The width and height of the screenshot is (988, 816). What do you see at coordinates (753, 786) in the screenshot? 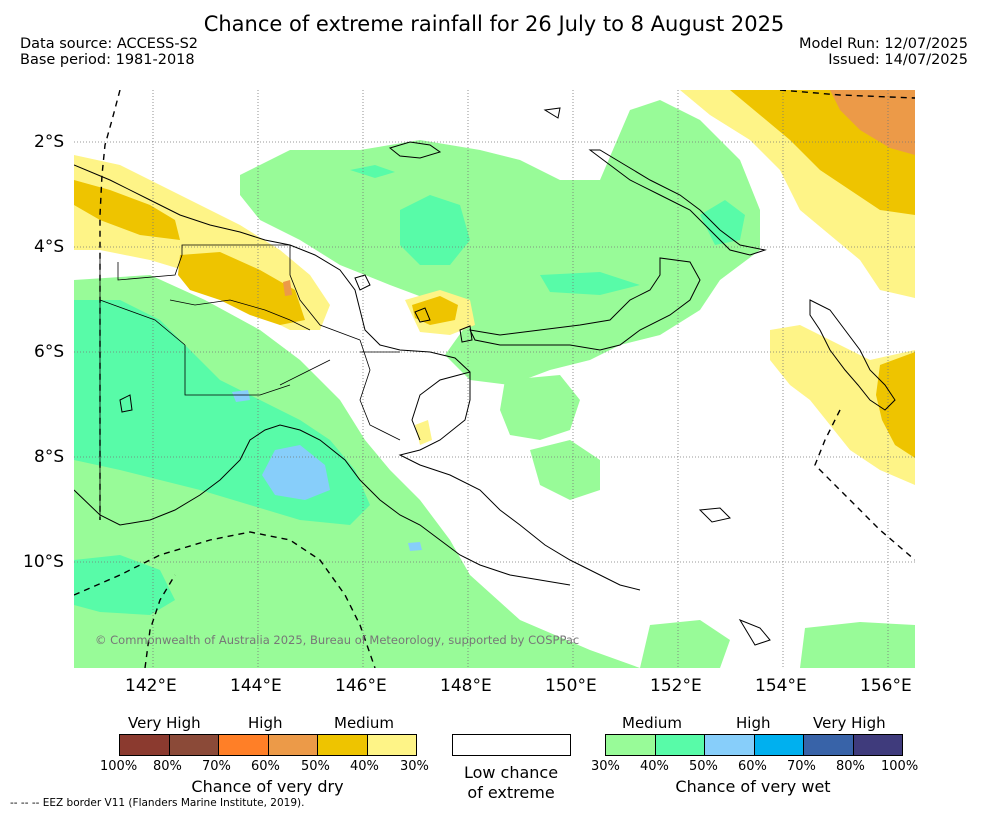
I see `wet-legend-caption: Chance of very wet` at bounding box center [753, 786].